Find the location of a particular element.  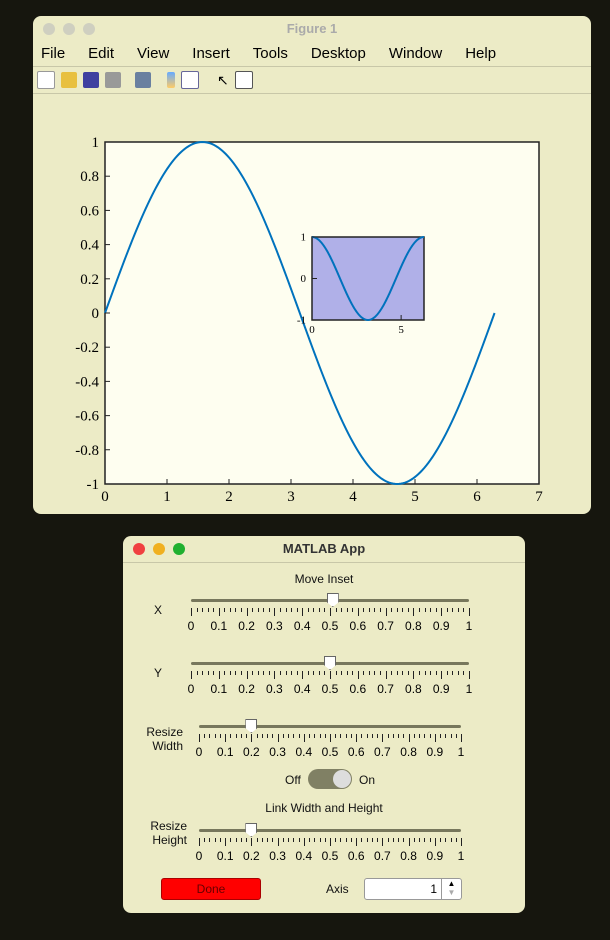

colorbar-icon is located at coordinates (171, 80).